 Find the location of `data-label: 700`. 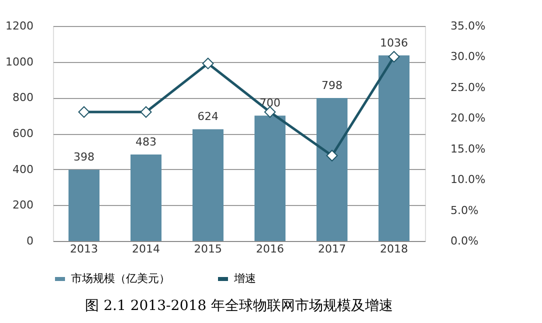

data-label: 700 is located at coordinates (270, 103).